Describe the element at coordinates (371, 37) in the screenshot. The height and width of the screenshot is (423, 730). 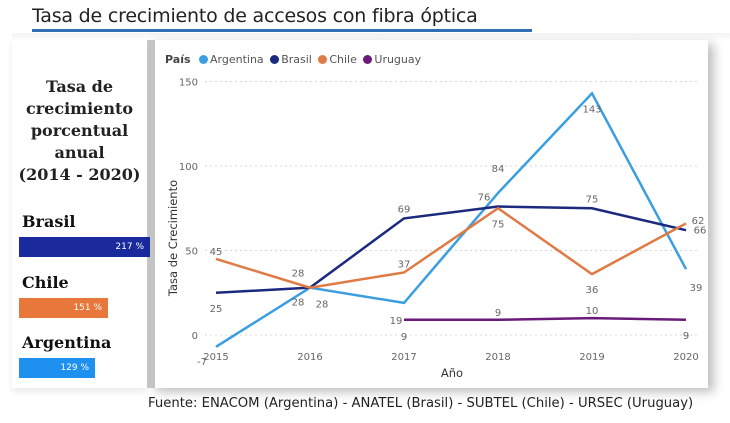
I see `top-divider` at that location.